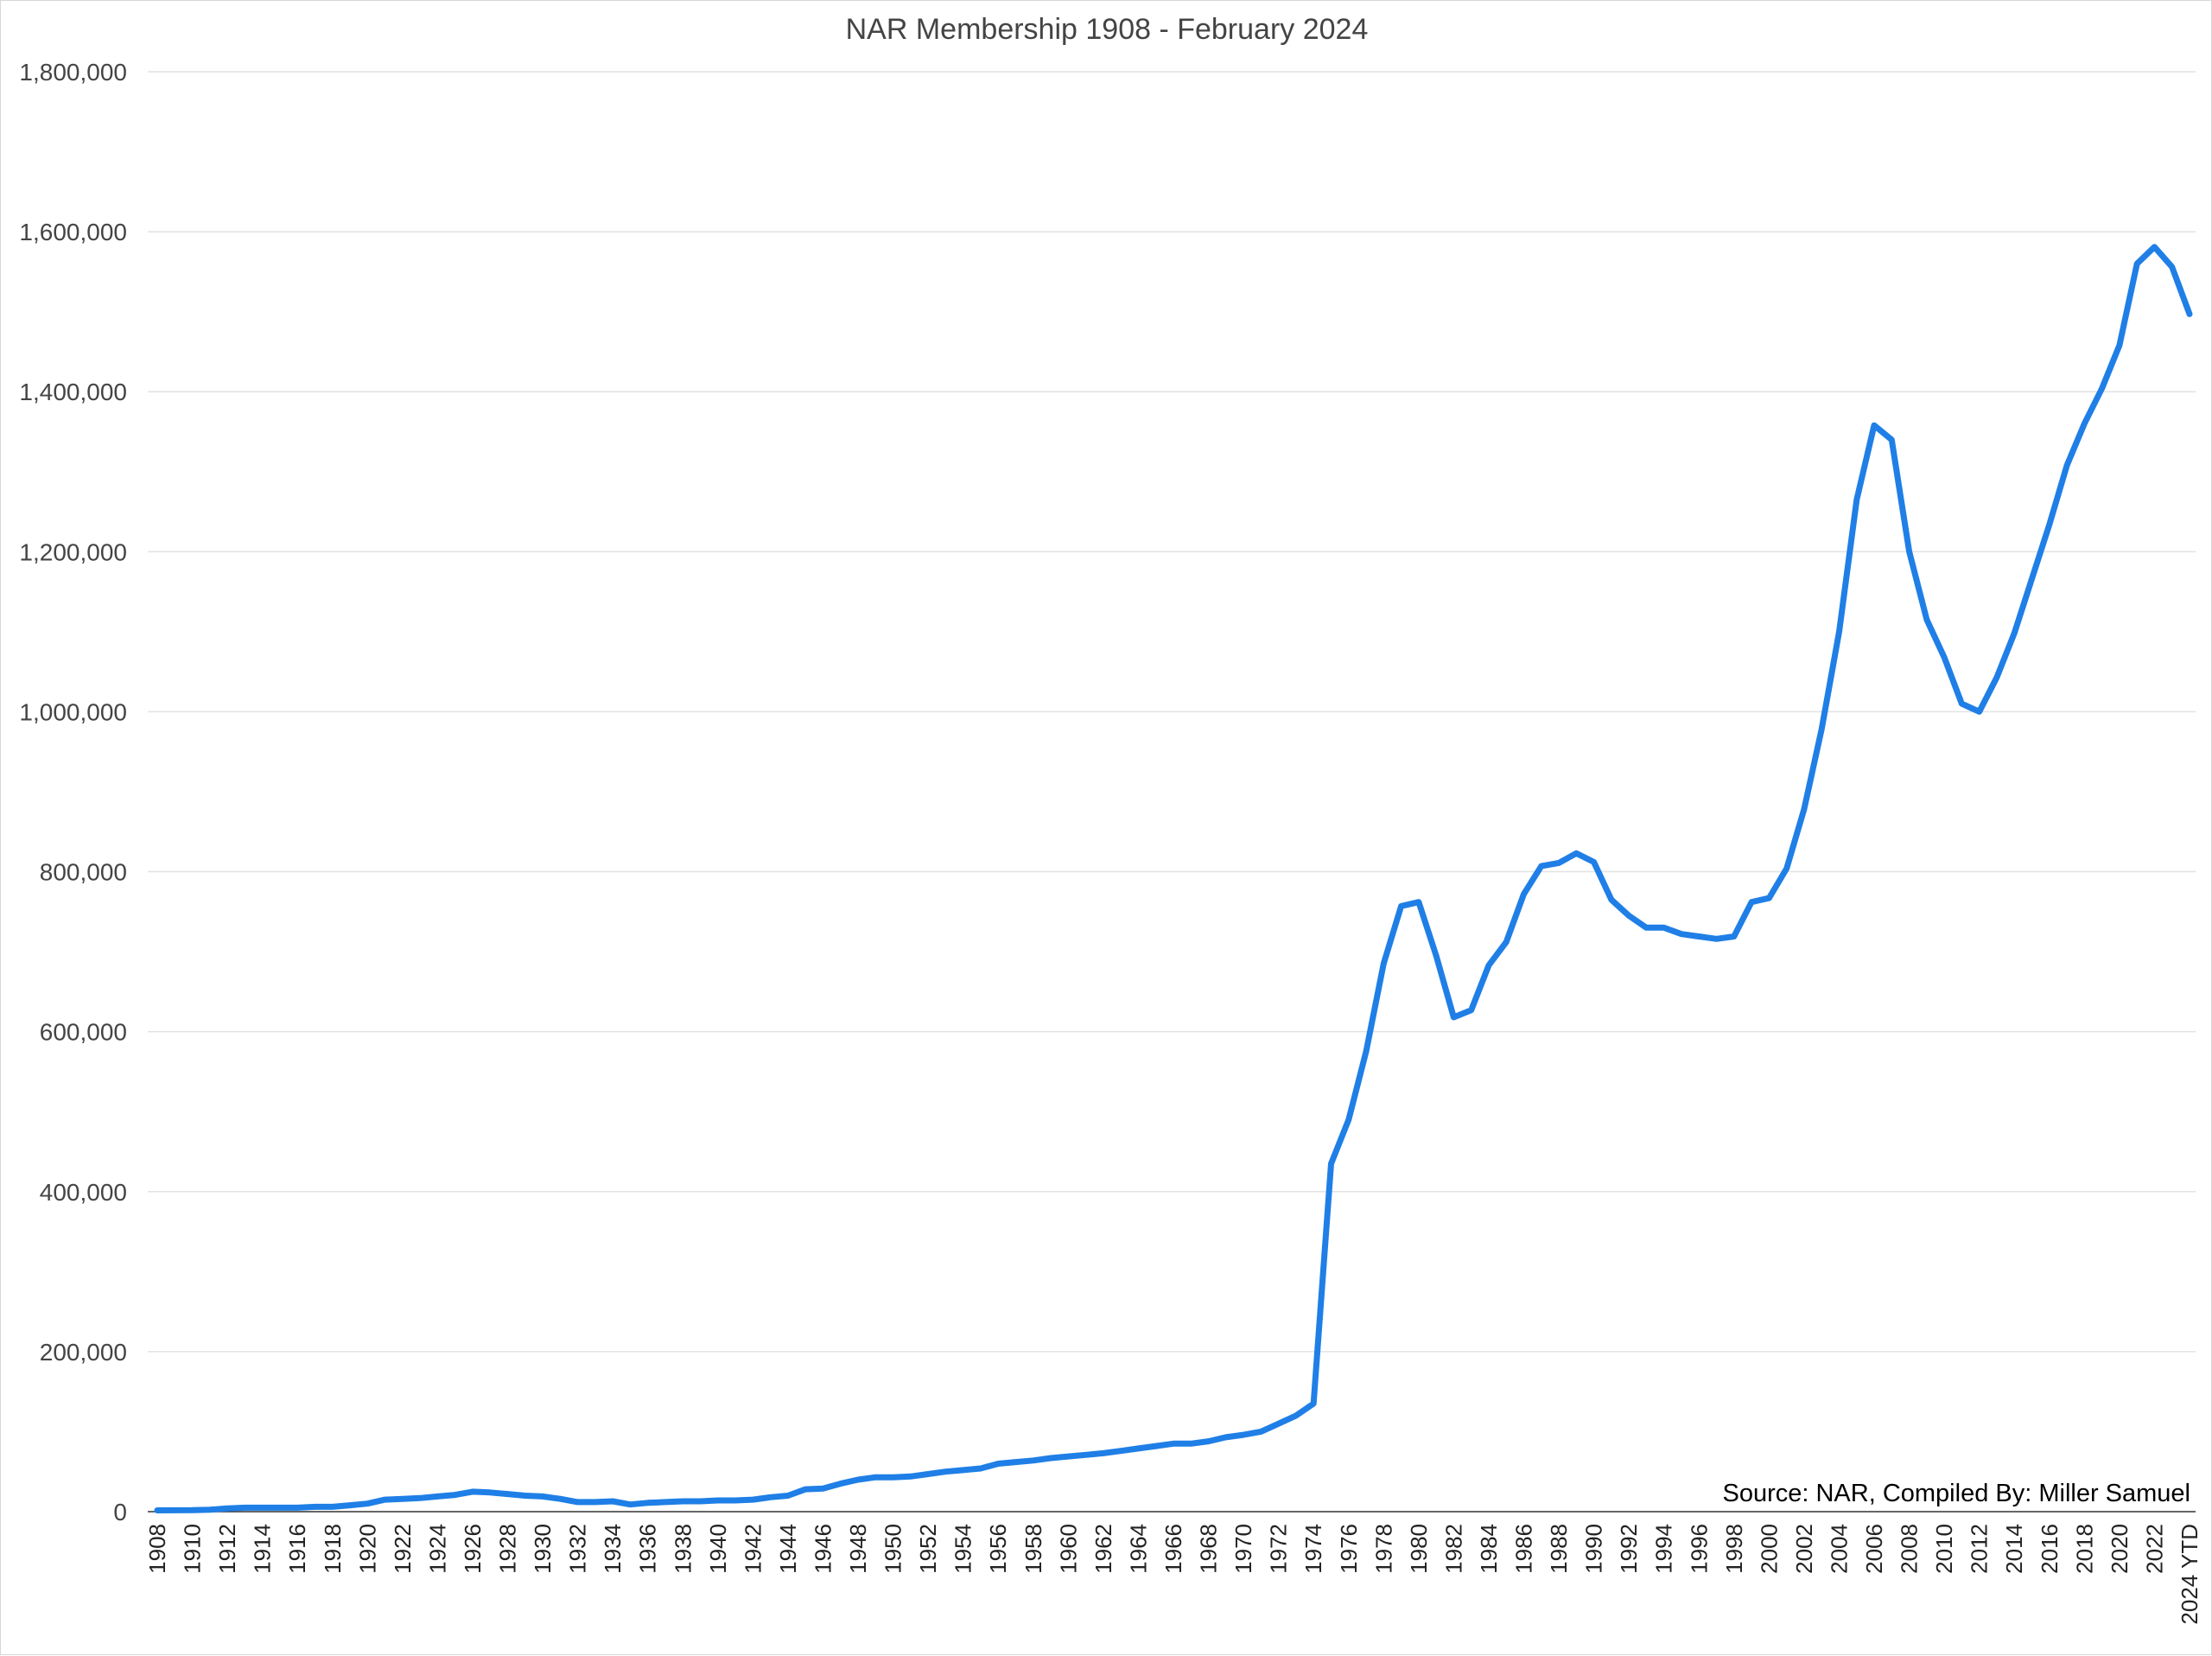 The width and height of the screenshot is (2212, 1656). I want to click on x-tick-label: 1982, so click(1453, 1549).